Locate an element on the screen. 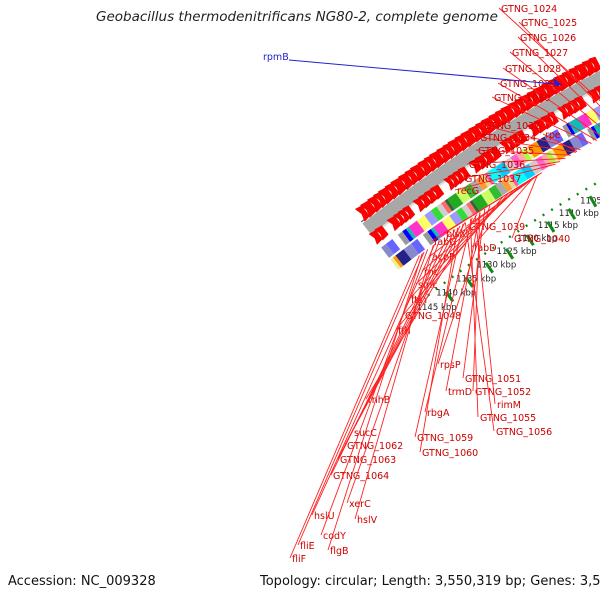 The width and height of the screenshot is (600, 600). scale-tick-label: 1135 kbp is located at coordinates (476, 280).